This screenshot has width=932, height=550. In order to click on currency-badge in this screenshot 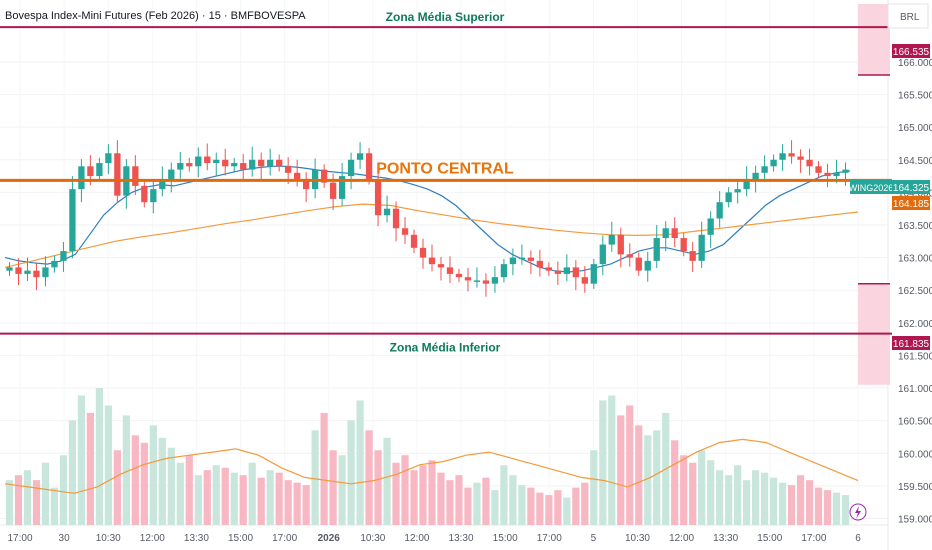, I will do `click(908, 16)`.